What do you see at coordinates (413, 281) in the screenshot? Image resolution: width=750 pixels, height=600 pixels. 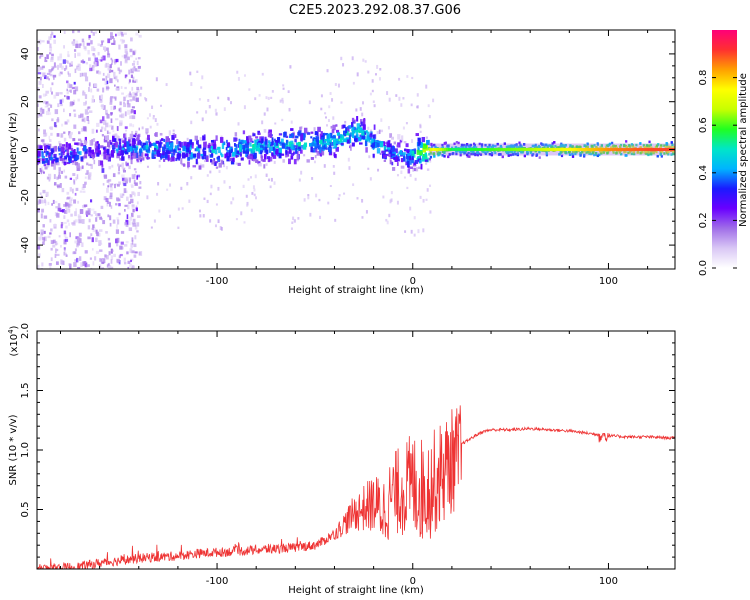 I see `spectrogram-x-tick-label: 0` at bounding box center [413, 281].